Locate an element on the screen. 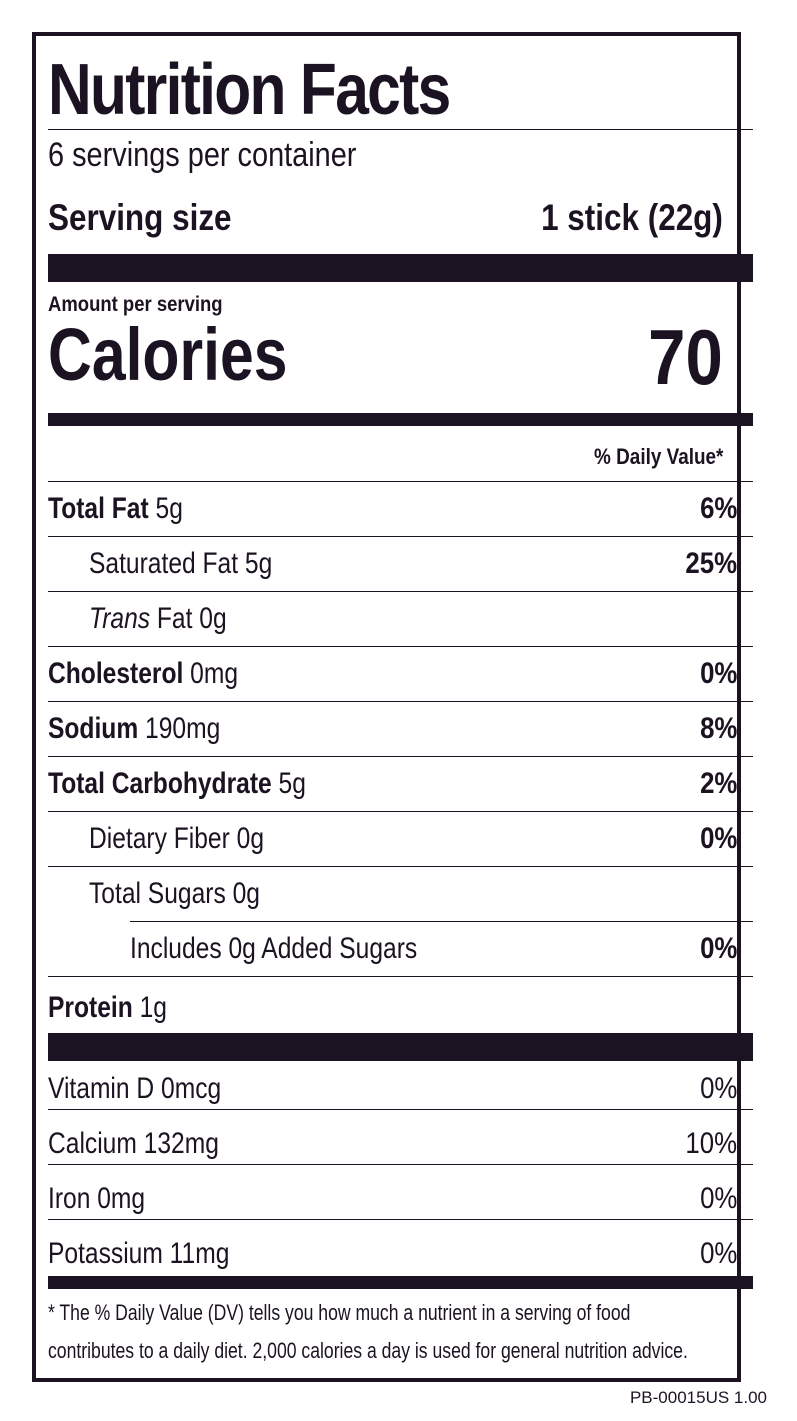  nutrient-name: Total Sugars 0g is located at coordinates (174, 893).